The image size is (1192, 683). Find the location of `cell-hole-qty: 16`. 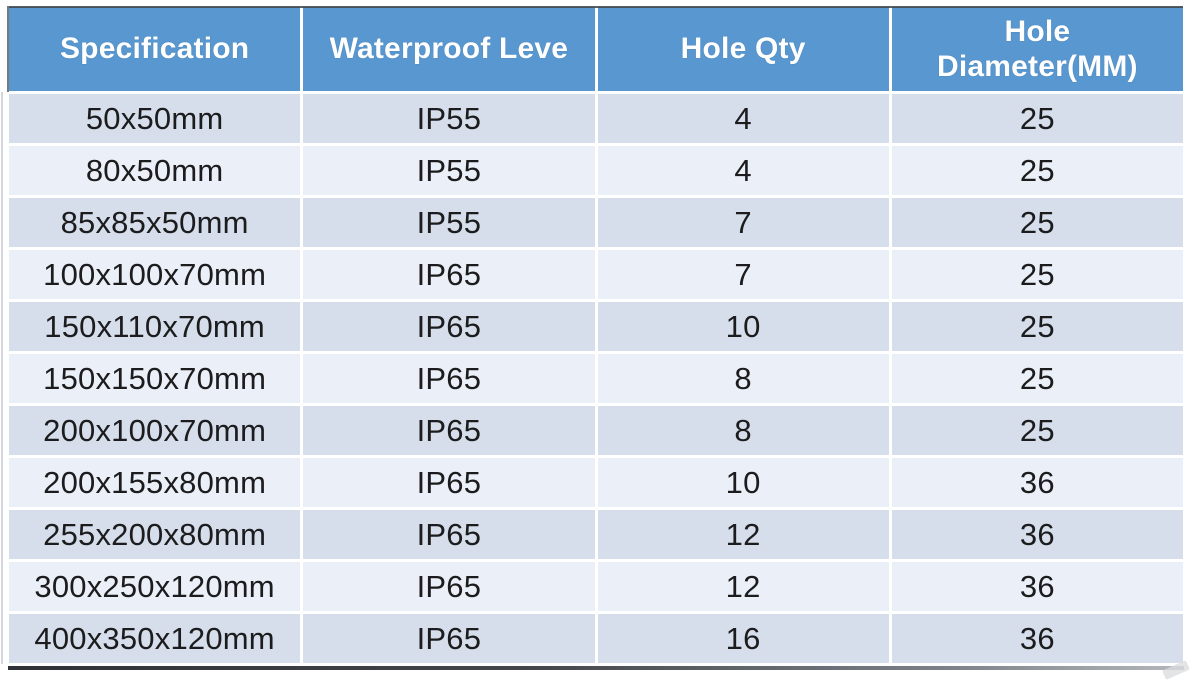

cell-hole-qty: 16 is located at coordinates (743, 638).